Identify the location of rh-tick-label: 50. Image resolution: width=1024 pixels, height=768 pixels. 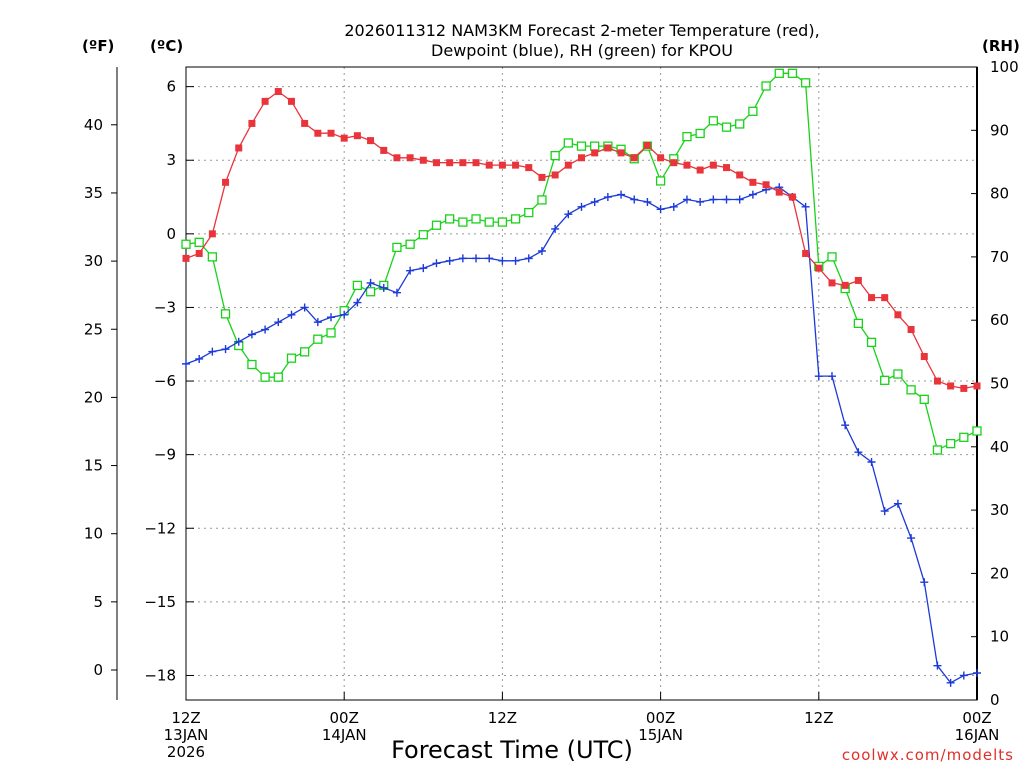
(999, 384).